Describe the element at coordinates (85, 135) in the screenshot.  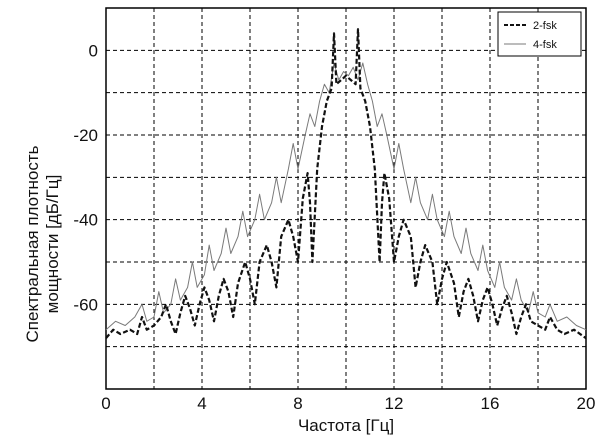
I see `y-tick-label: -20` at that location.